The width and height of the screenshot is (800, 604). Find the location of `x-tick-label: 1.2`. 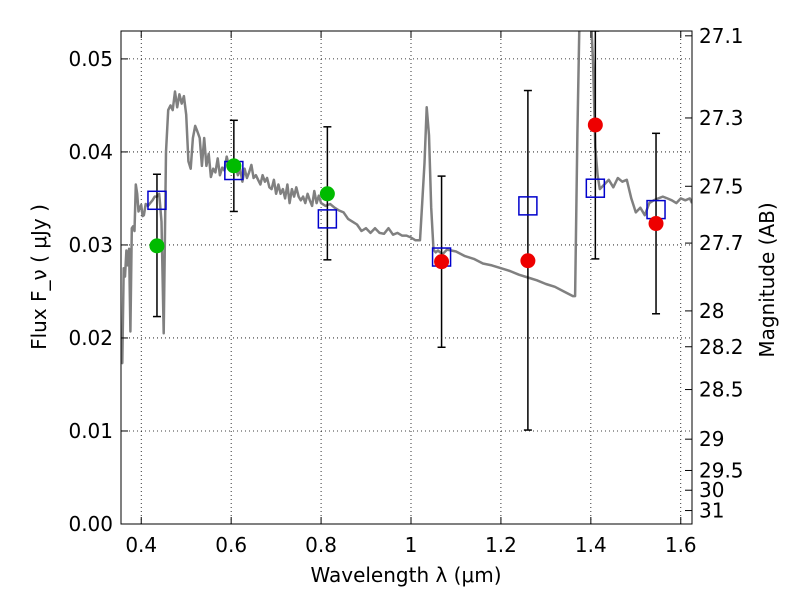

x-tick-label: 1.2 is located at coordinates (501, 545).